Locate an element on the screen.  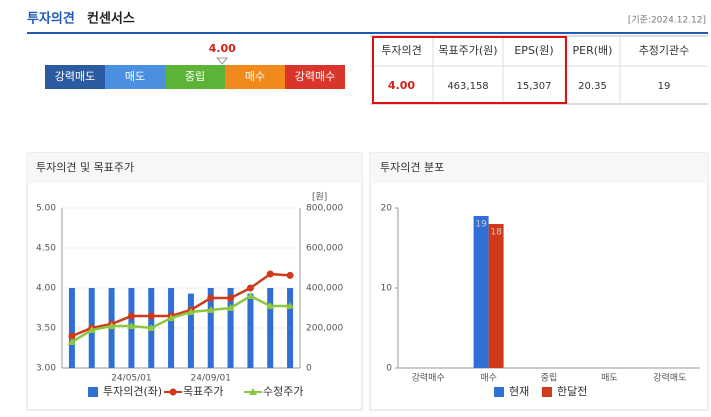
x-tick-label: 강력매도 is located at coordinates (669, 378).